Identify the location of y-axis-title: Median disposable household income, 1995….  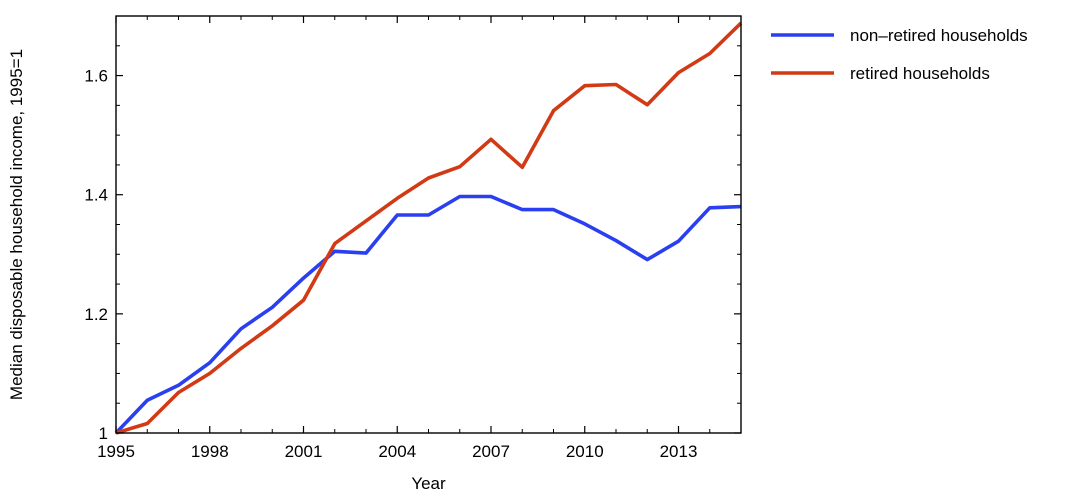
(16, 224).